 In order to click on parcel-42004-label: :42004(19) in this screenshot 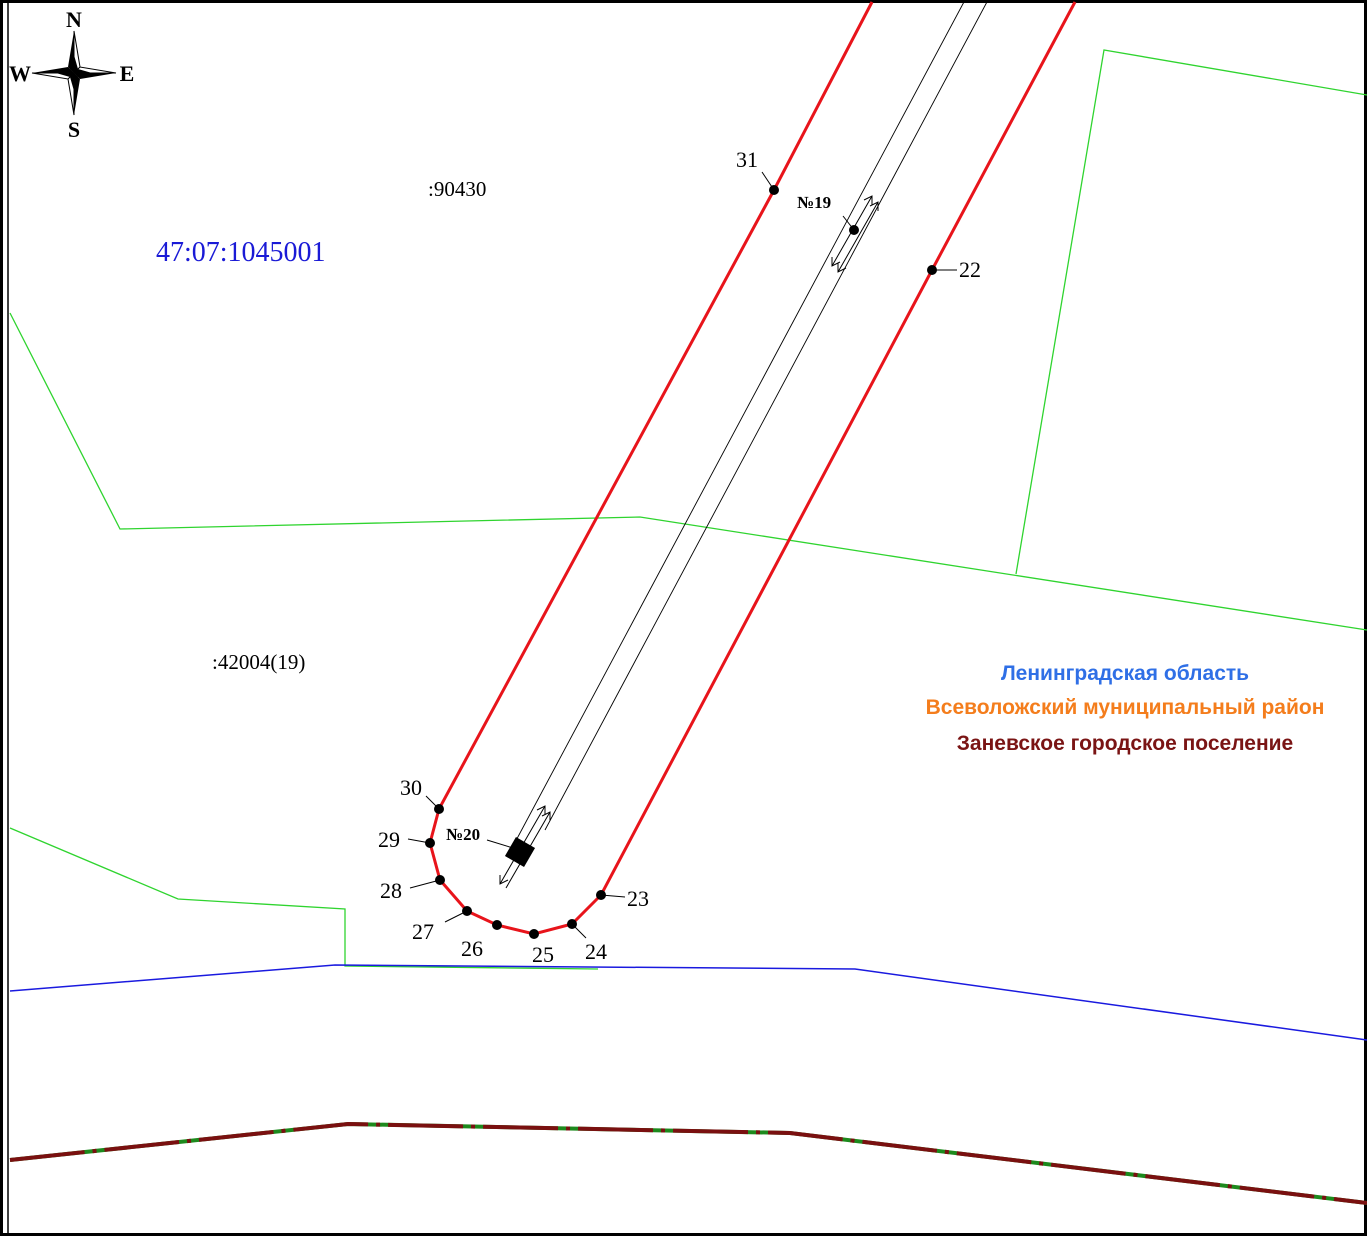, I will do `click(258, 662)`.